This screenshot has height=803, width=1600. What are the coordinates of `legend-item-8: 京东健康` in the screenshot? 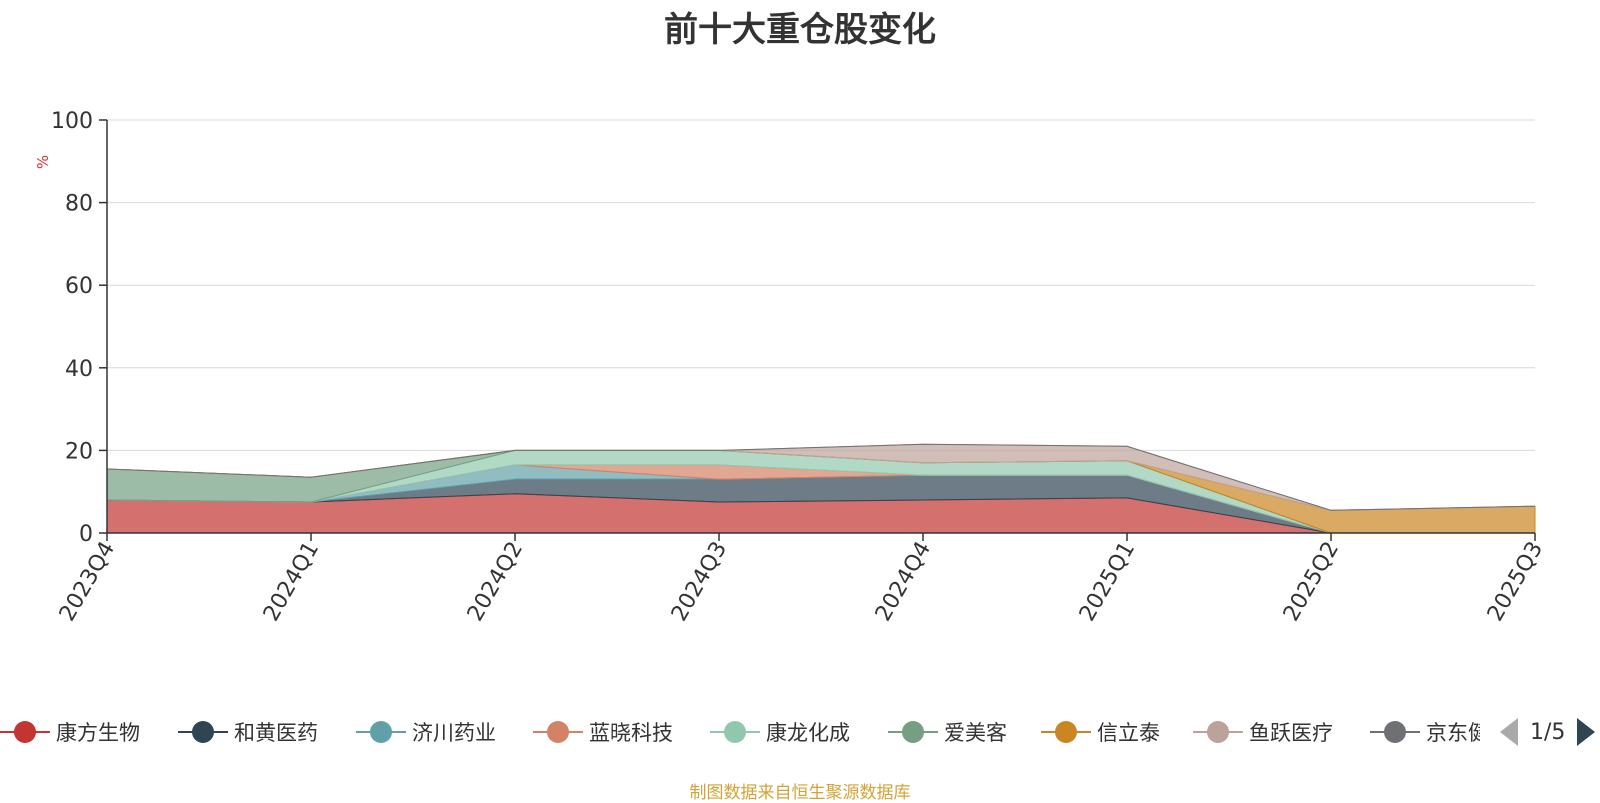 It's located at (1425, 732).